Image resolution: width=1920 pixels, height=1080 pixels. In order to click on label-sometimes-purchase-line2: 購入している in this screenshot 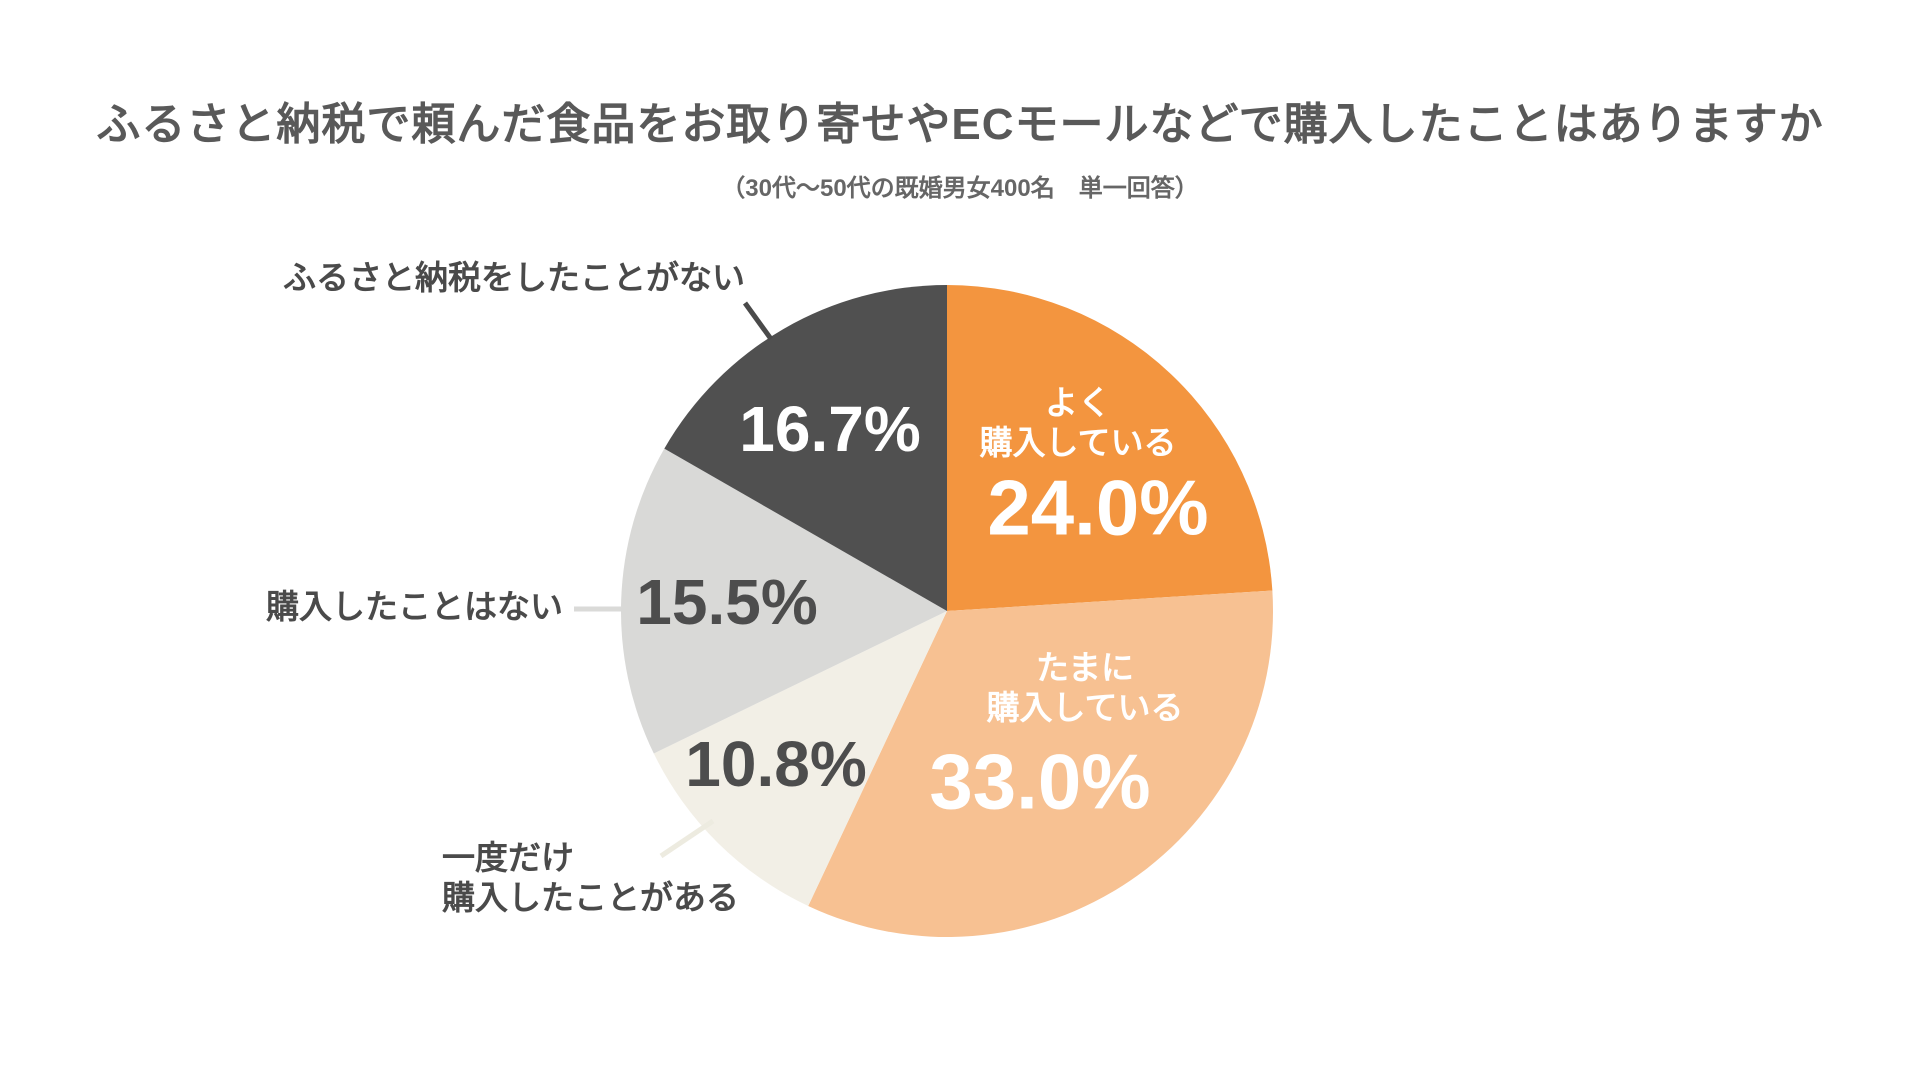, I will do `click(1085, 707)`.